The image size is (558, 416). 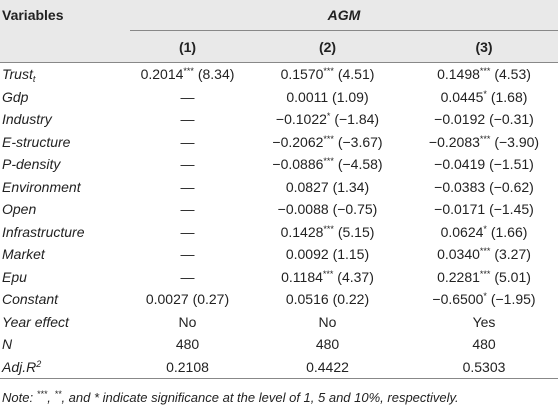 What do you see at coordinates (511, 209) in the screenshot?
I see `t-statistic: (−1.45)` at bounding box center [511, 209].